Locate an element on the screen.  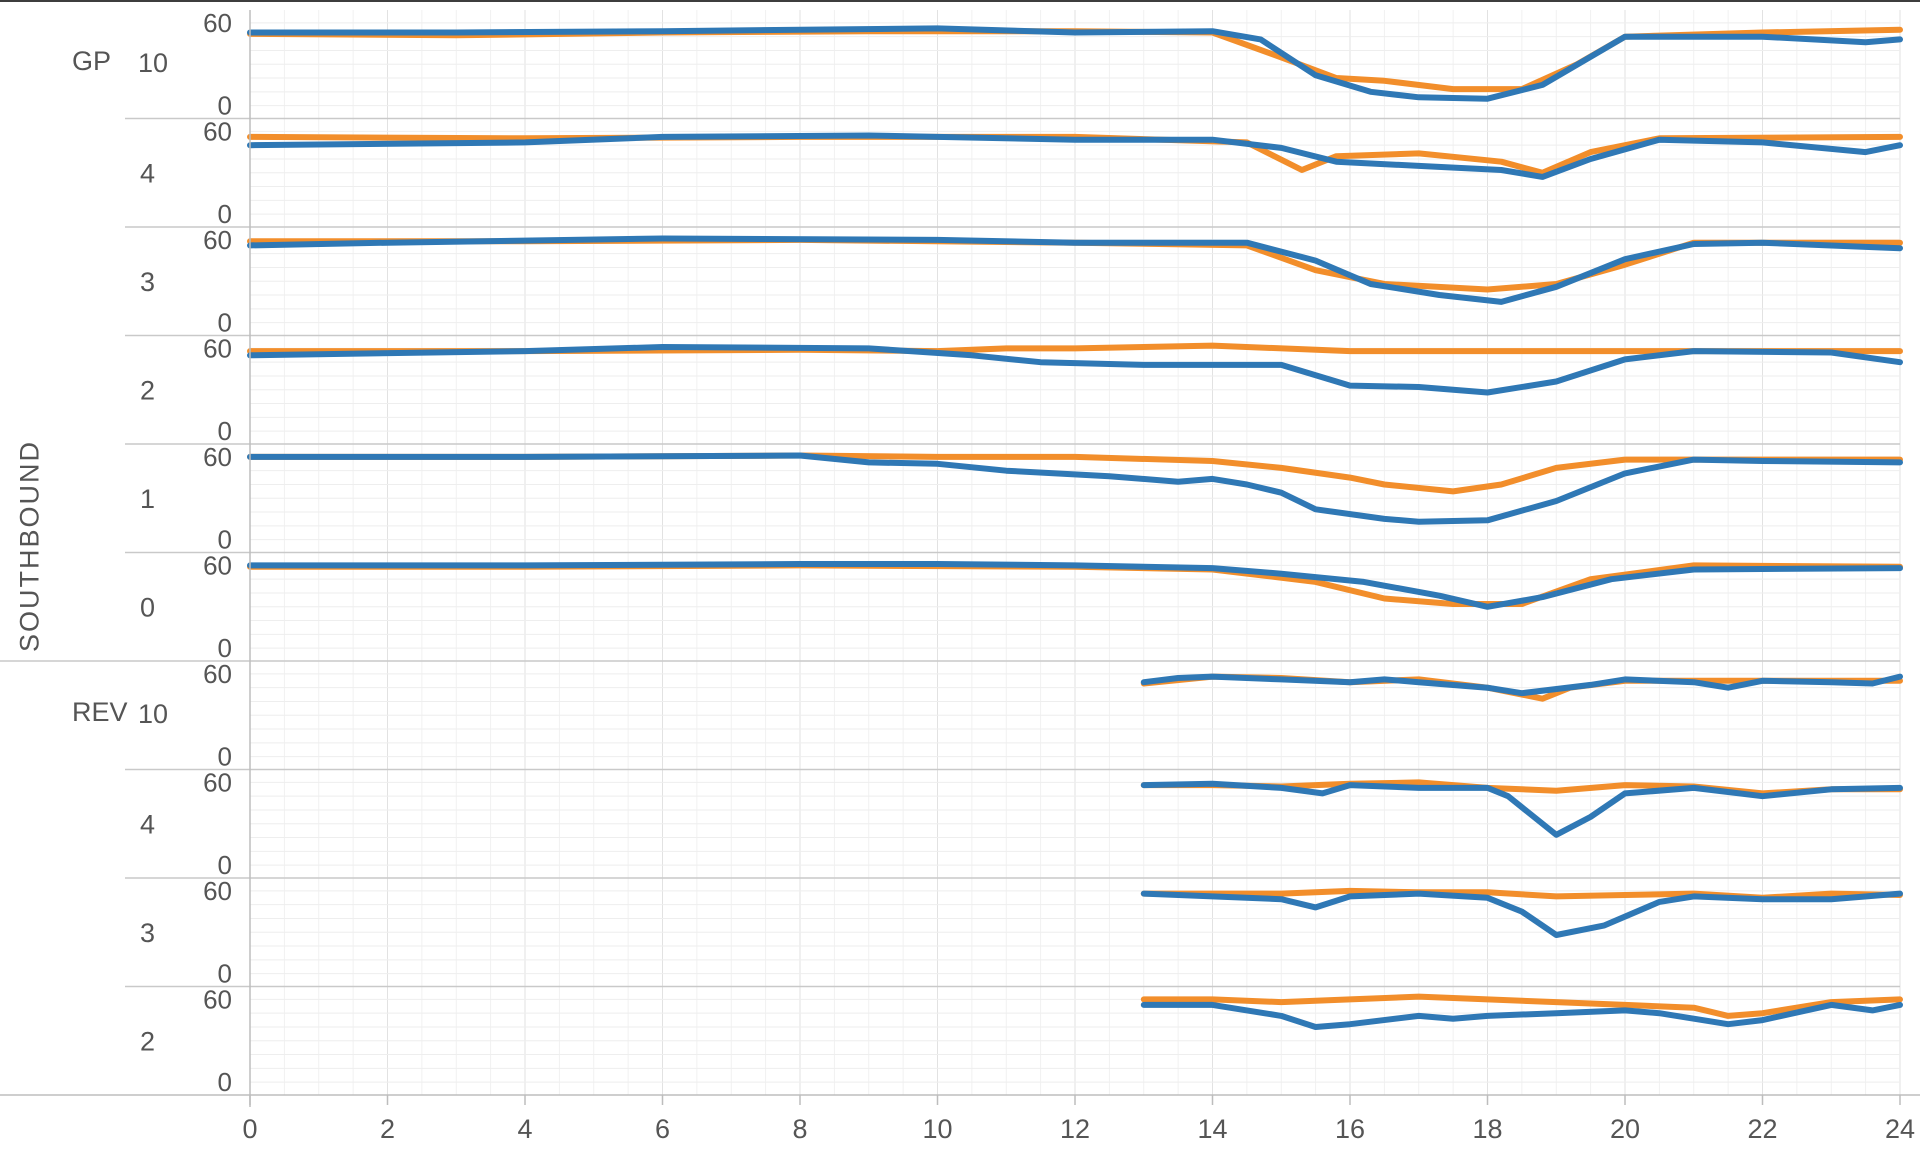
group-label: REV is located at coordinates (100, 712).